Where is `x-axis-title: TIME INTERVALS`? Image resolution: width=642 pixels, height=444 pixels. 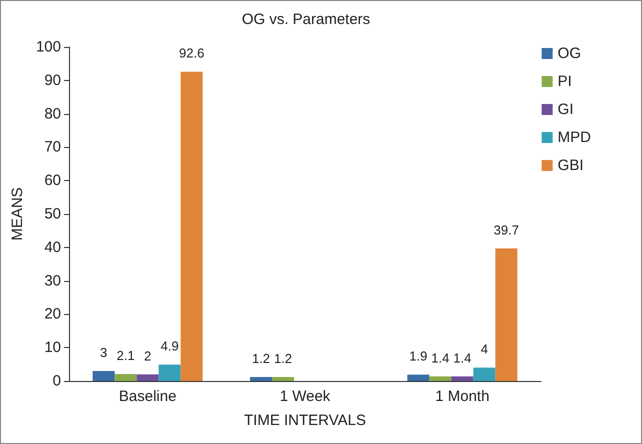 x-axis-title: TIME INTERVALS is located at coordinates (305, 420).